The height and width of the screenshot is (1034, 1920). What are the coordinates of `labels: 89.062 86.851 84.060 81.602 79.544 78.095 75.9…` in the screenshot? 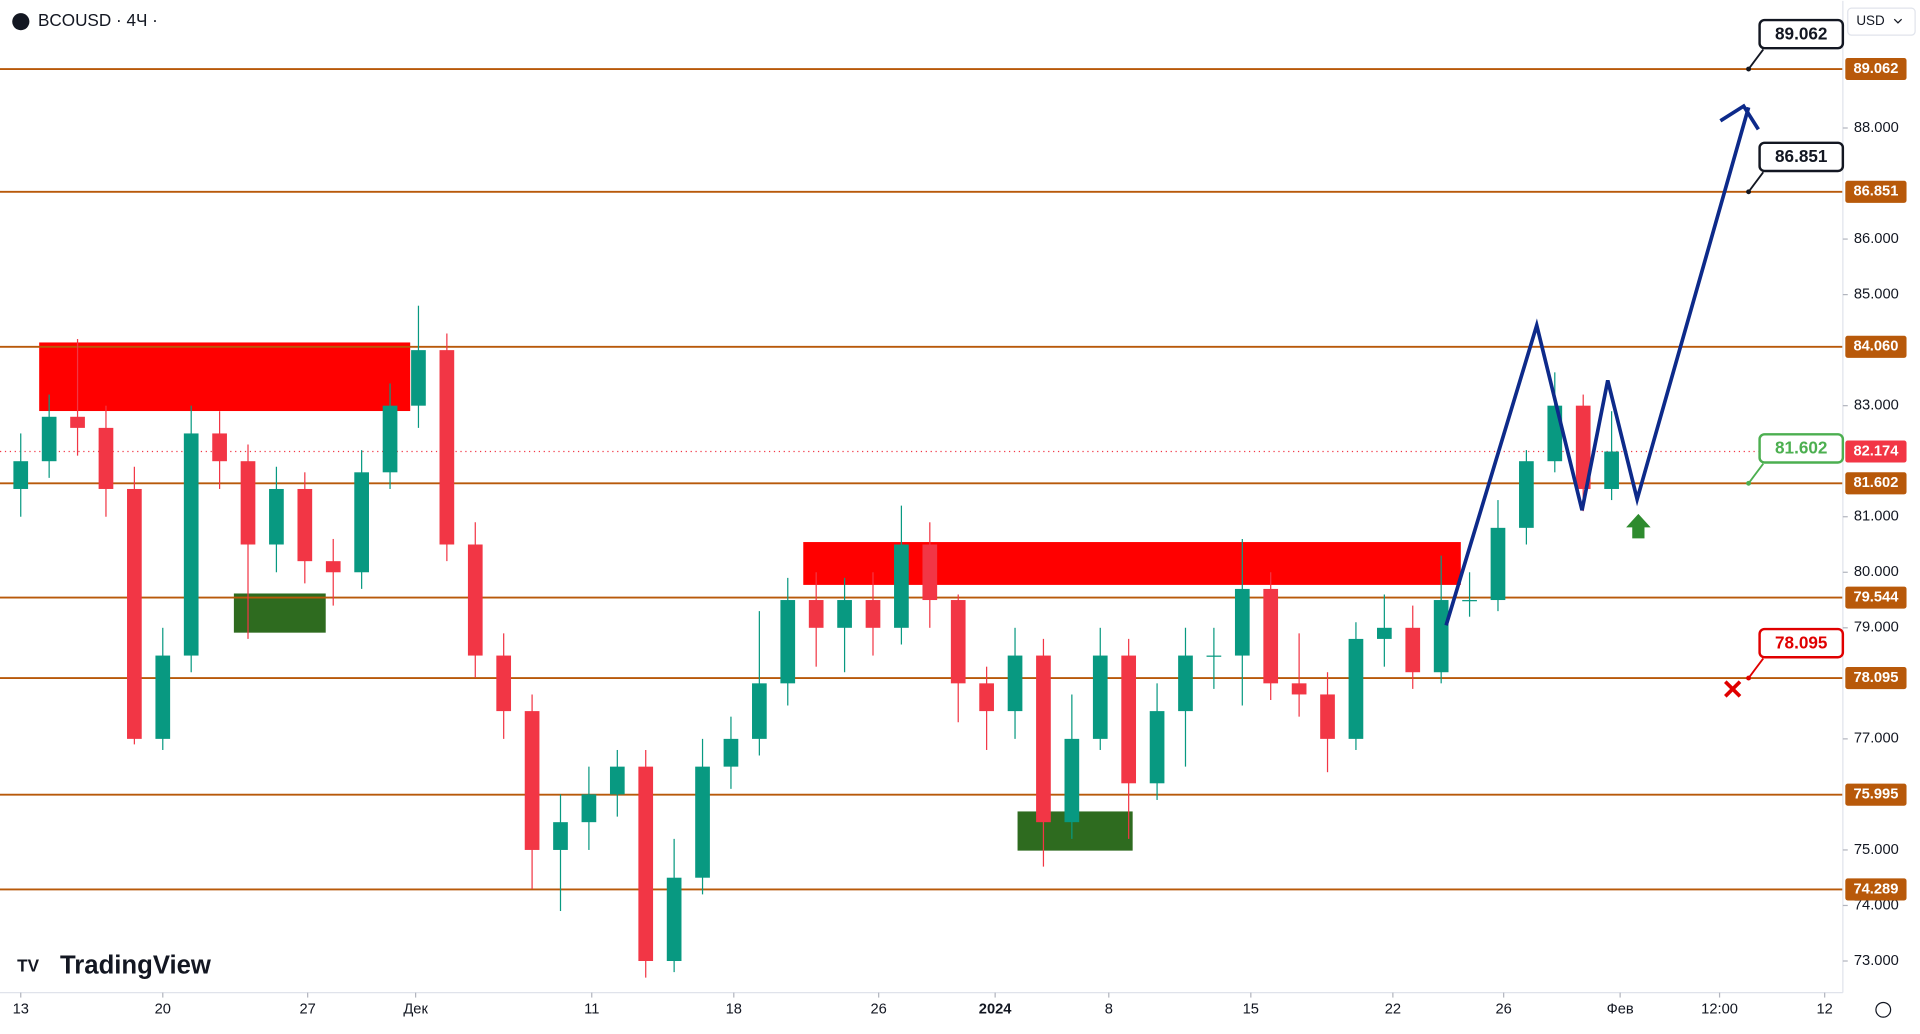 It's located at (1826, 459).